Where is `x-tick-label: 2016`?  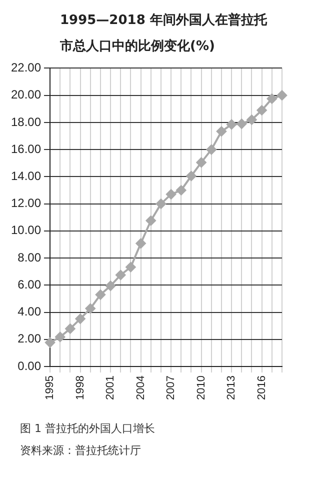 x-tick-label: 2016 is located at coordinates (262, 388).